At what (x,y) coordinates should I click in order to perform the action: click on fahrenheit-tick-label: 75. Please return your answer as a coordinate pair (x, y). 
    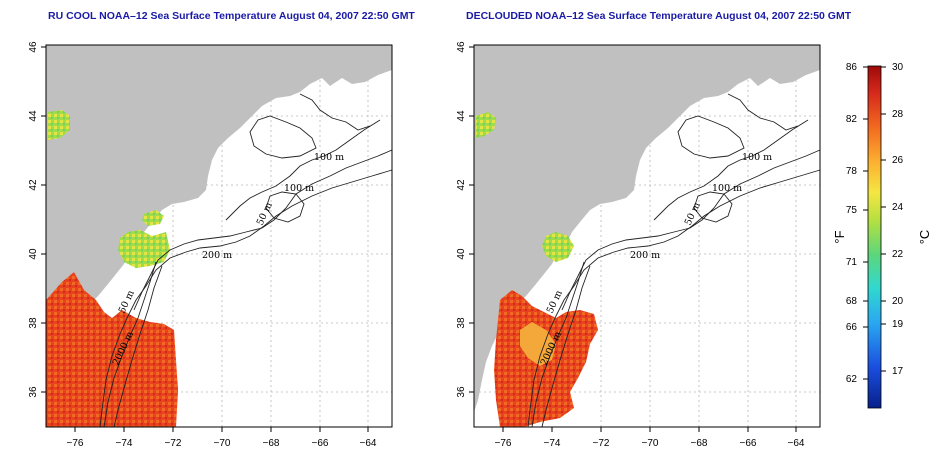
    Looking at the image, I should click on (852, 210).